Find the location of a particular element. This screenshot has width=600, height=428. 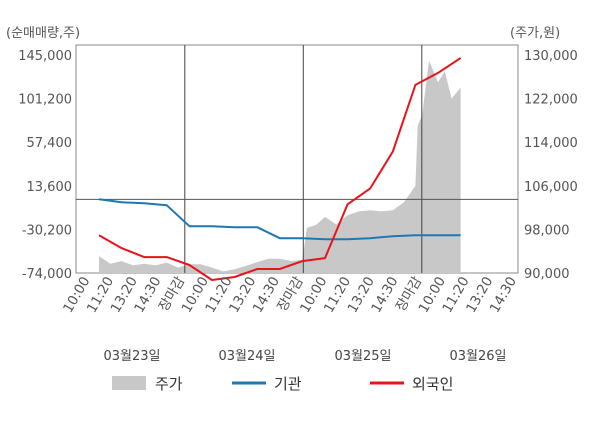

date-label: 03월25일 is located at coordinates (362, 356).